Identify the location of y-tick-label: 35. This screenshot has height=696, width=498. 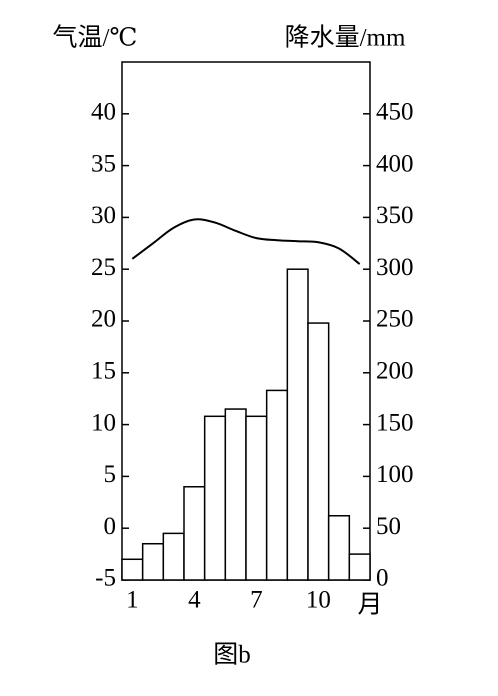
(103, 163).